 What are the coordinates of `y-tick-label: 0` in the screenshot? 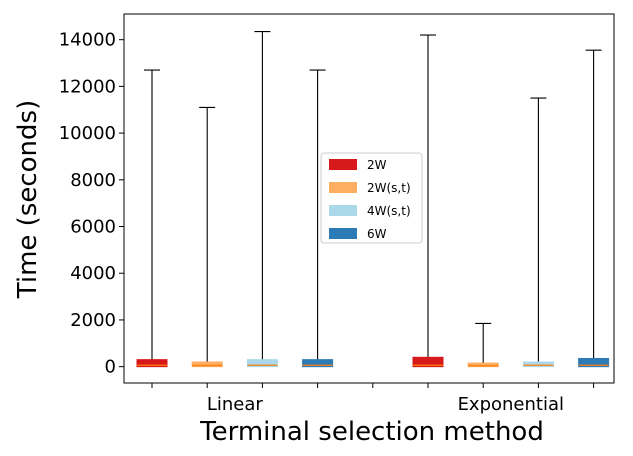 It's located at (110, 367).